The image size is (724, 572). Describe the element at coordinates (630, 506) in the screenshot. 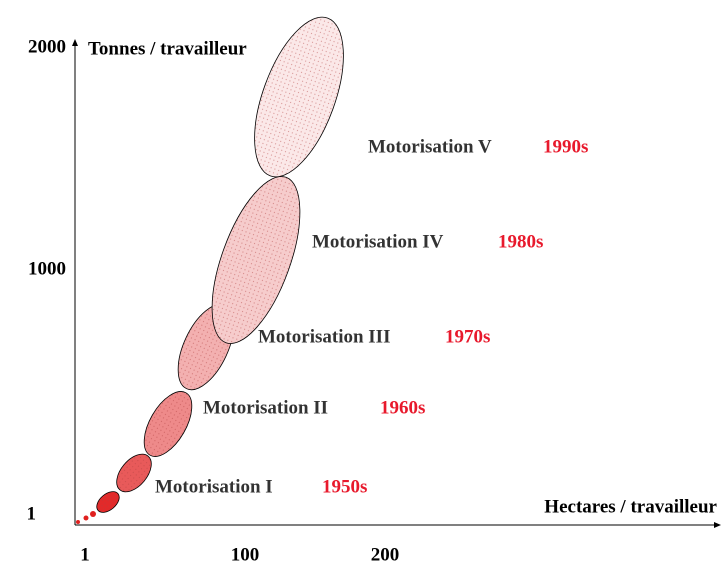

I see `x-axis-title: Hectares / travailleur` at that location.